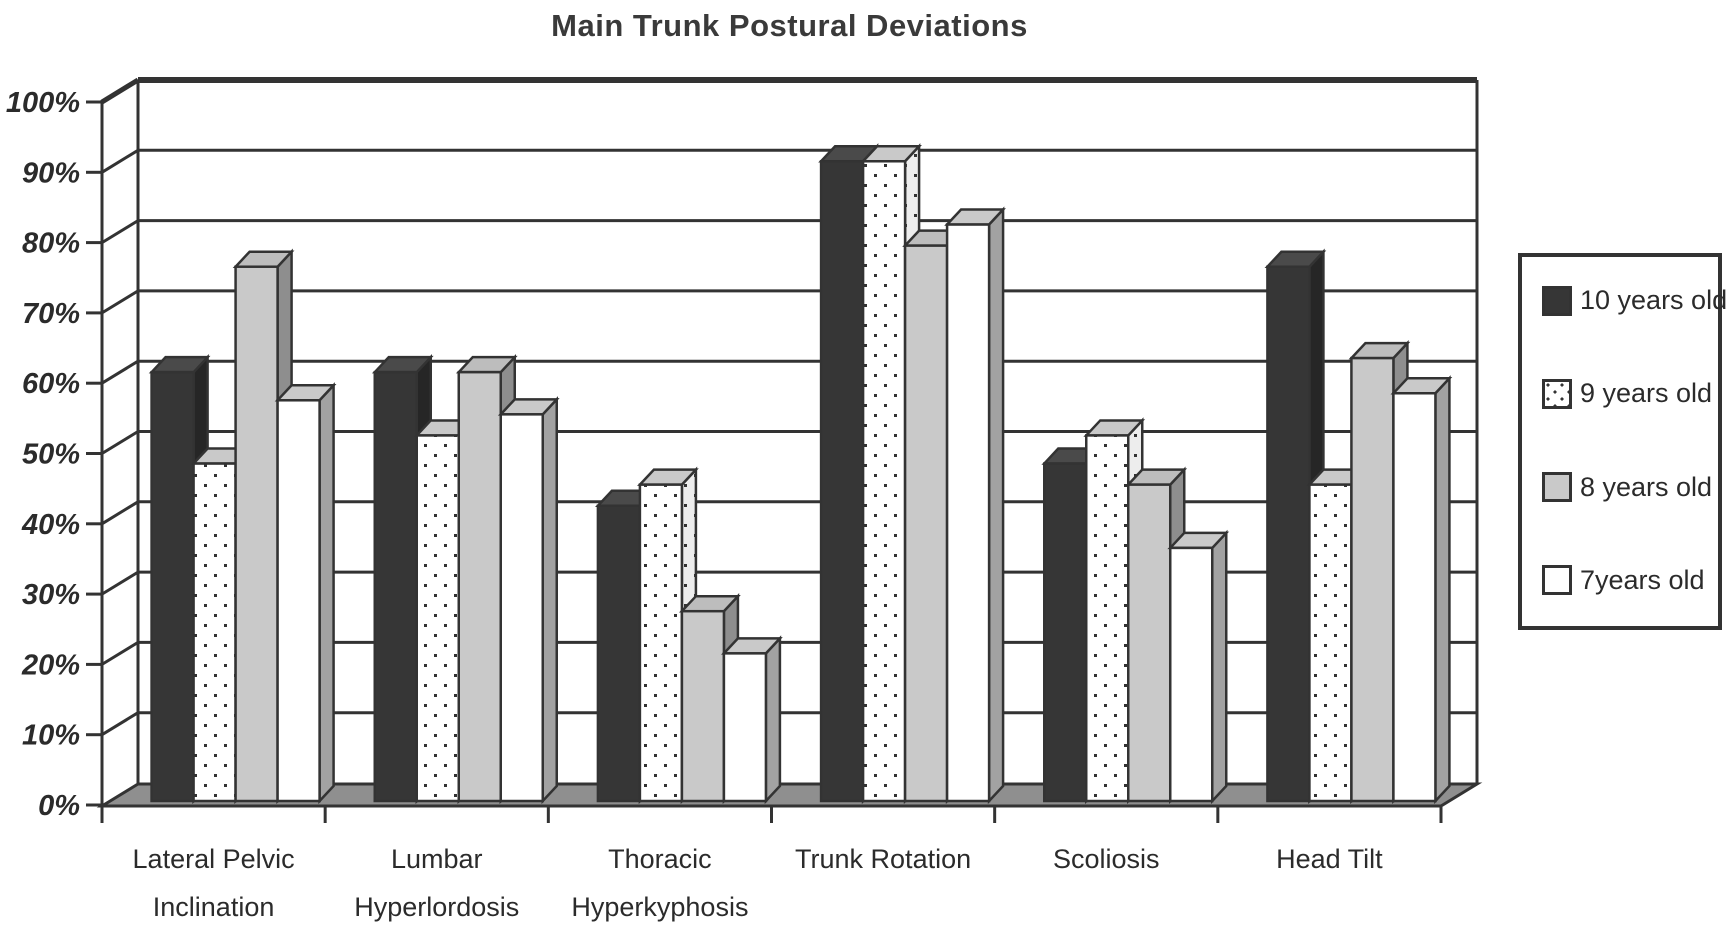  Describe the element at coordinates (436, 907) in the screenshot. I see `category-label: Hyperlordosis` at that location.